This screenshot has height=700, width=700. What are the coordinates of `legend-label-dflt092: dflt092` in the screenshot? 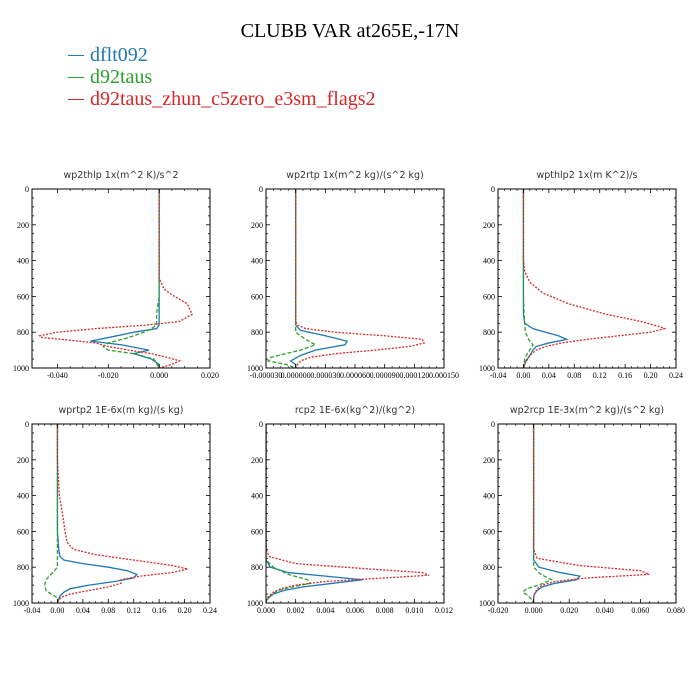 It's located at (119, 55).